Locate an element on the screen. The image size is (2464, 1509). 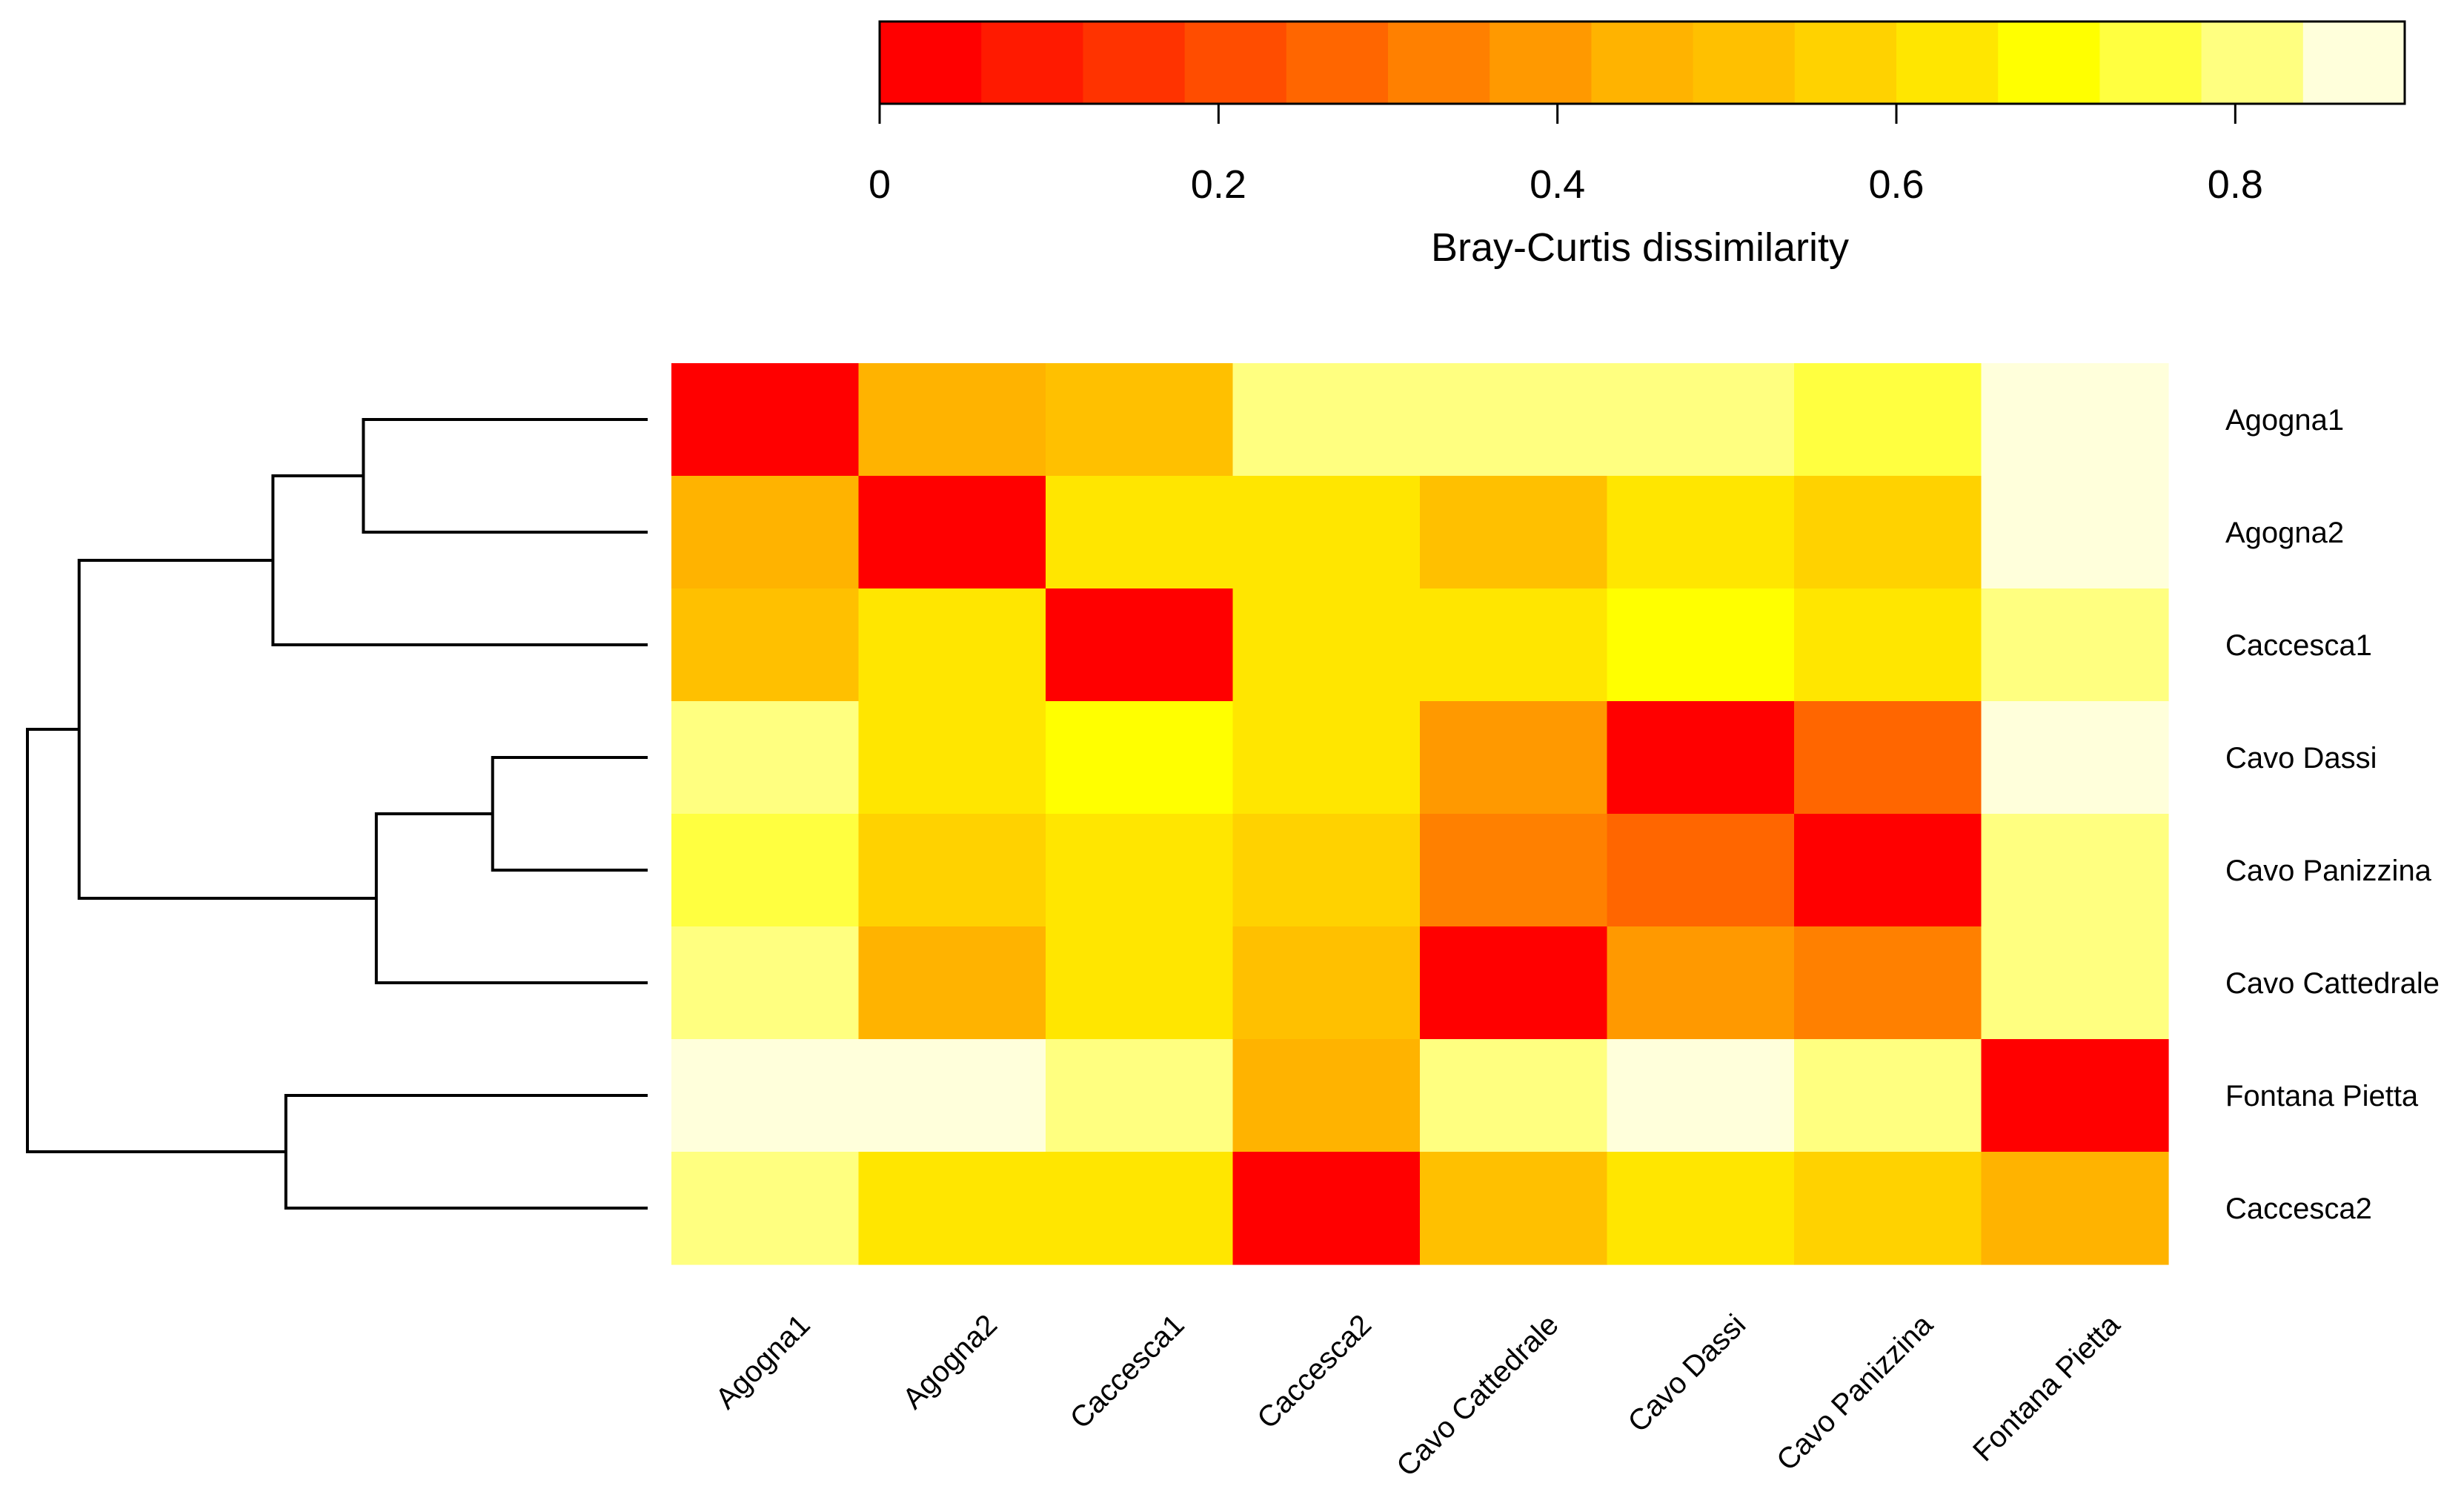
column-label: Cavo Dassi is located at coordinates (1687, 1373).